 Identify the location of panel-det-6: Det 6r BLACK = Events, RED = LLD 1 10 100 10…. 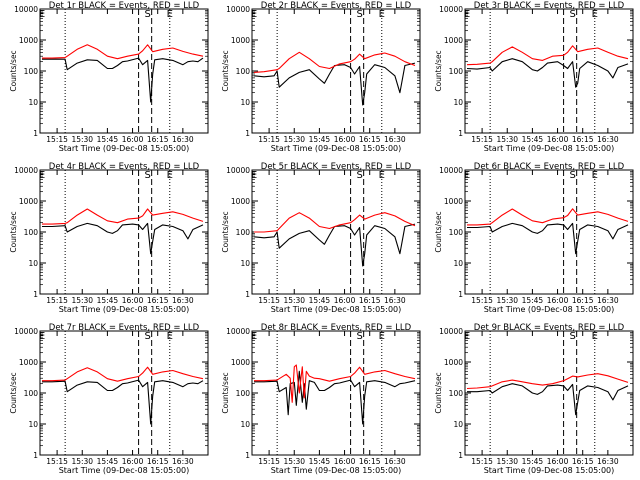
(534, 238).